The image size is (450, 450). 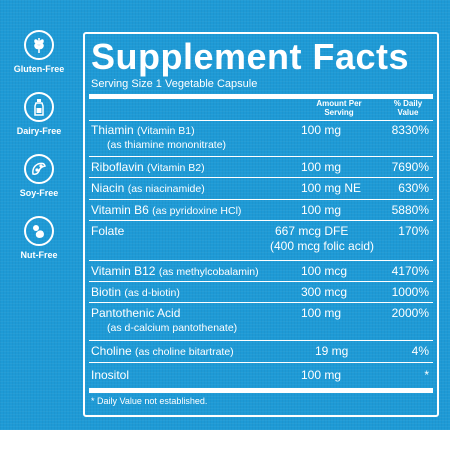 I want to click on nutrient-daily-value: 630%, so click(x=413, y=188).